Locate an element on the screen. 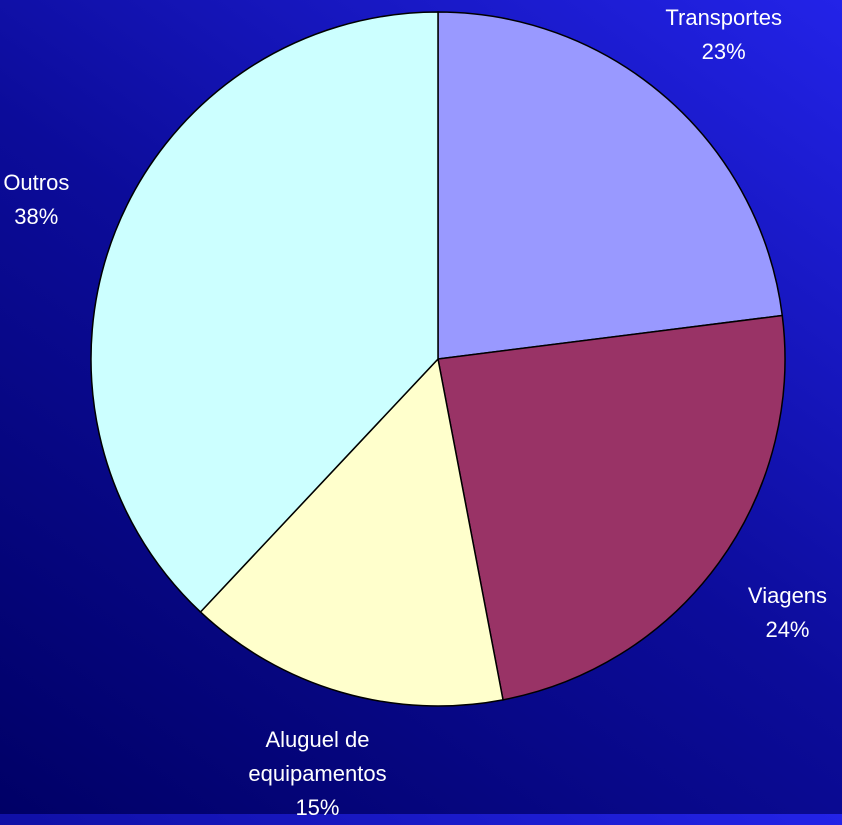  slice-label: Transportes 23% is located at coordinates (723, 35).